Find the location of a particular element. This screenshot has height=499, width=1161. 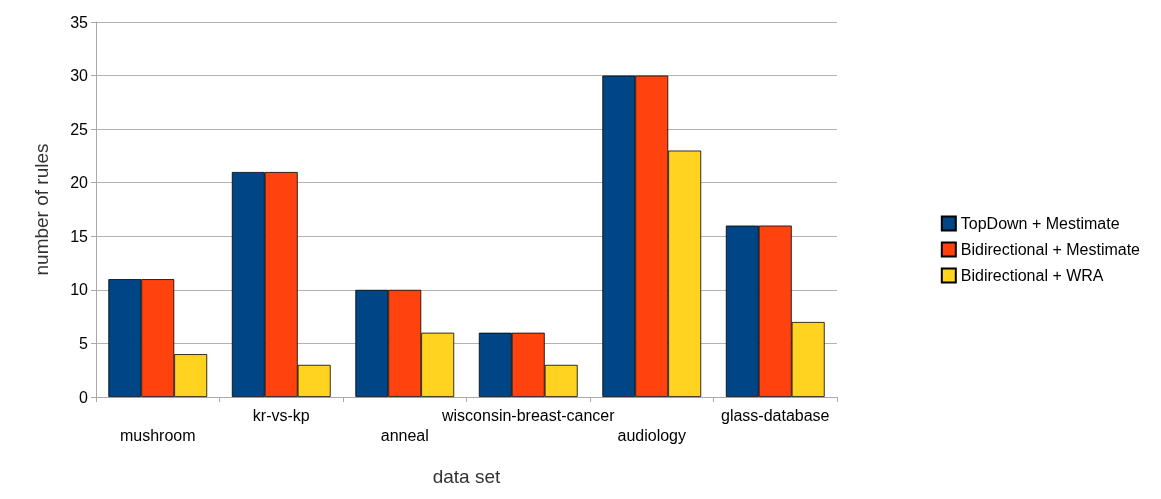

x-tick-label: mushroom is located at coordinates (157, 435).